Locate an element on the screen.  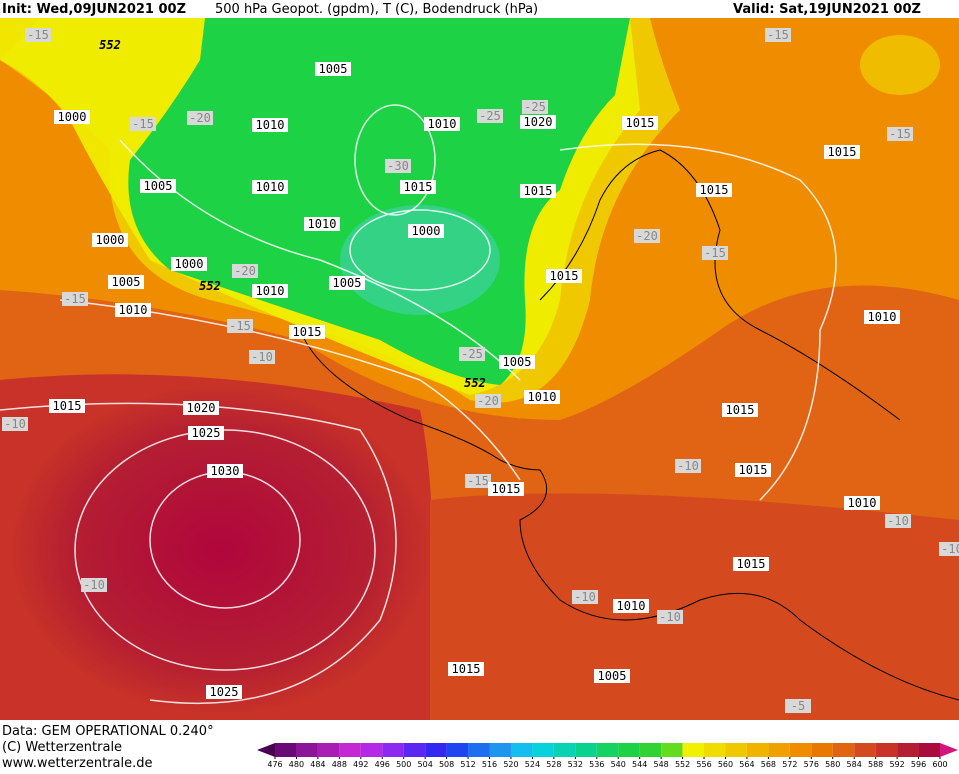
height-contour-label: 552 is located at coordinates (210, 286).